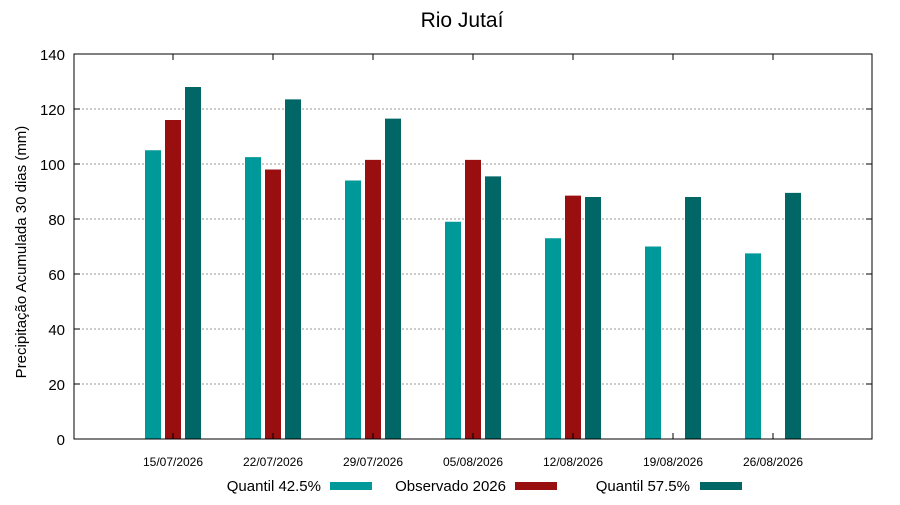 The height and width of the screenshot is (505, 900). Describe the element at coordinates (573, 462) in the screenshot. I see `x-tick-label: 12/08/2026` at that location.